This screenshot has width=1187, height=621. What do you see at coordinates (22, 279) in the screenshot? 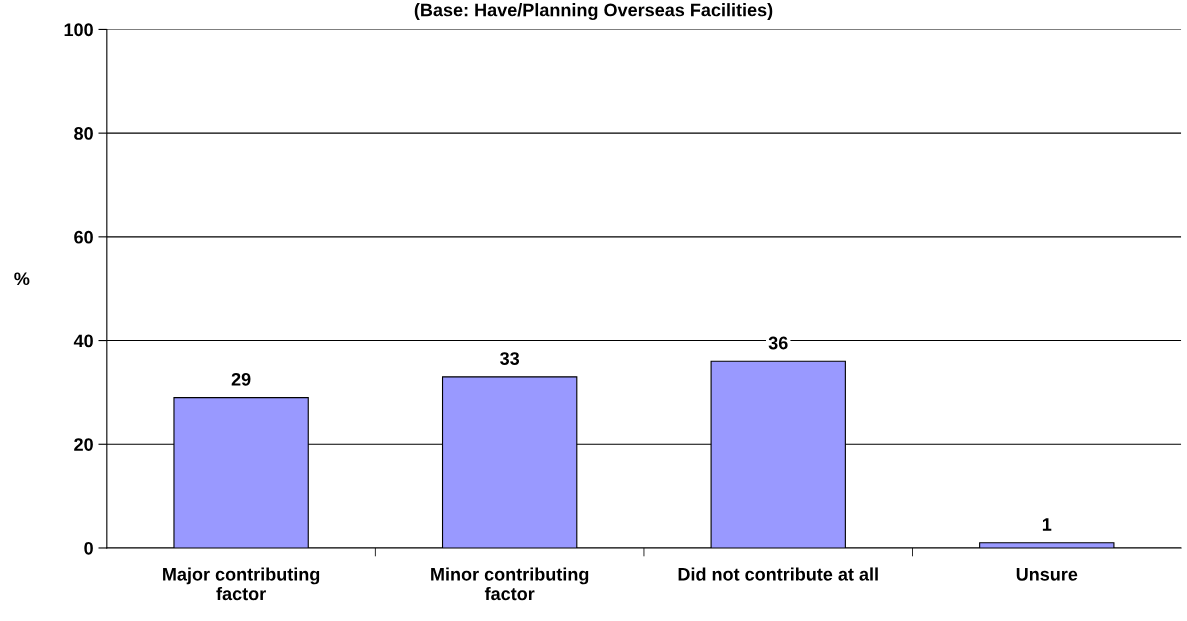
I see `y-axis-title: %` at bounding box center [22, 279].